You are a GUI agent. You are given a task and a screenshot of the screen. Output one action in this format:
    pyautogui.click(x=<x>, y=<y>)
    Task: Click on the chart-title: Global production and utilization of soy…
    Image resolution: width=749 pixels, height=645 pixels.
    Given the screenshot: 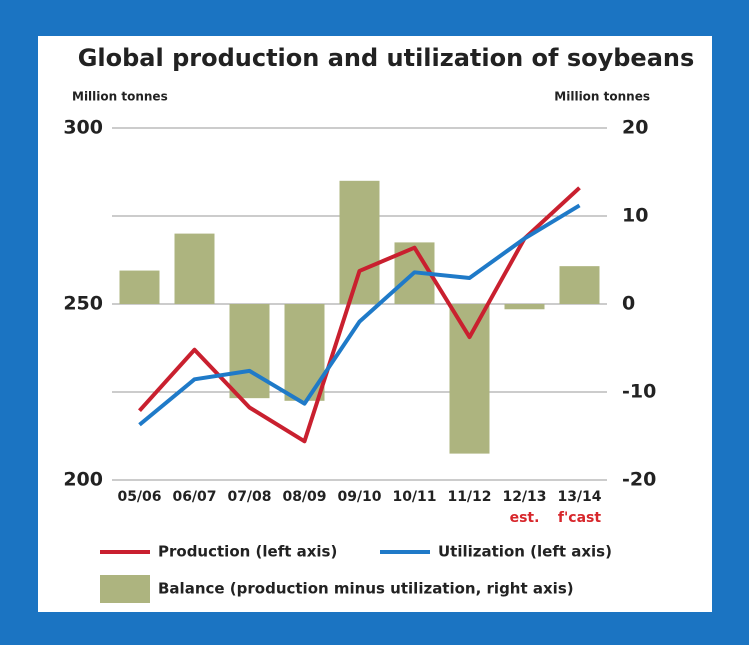 What is the action you would take?
    pyautogui.click(x=386, y=58)
    